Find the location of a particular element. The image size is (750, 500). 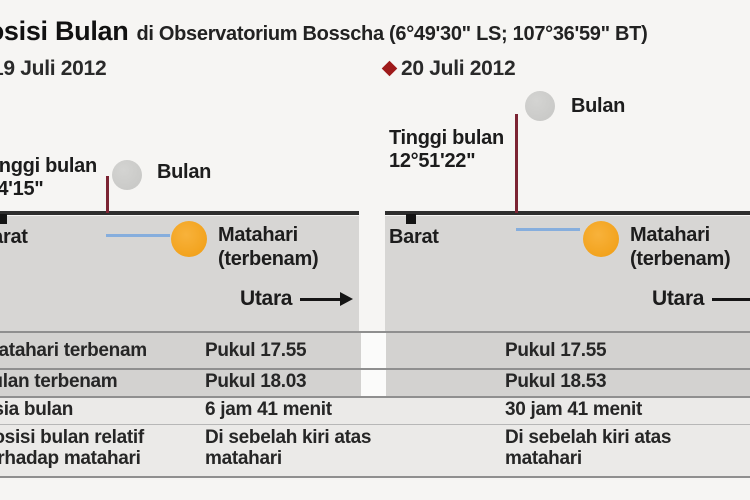

ground-area is located at coordinates (567, 274).